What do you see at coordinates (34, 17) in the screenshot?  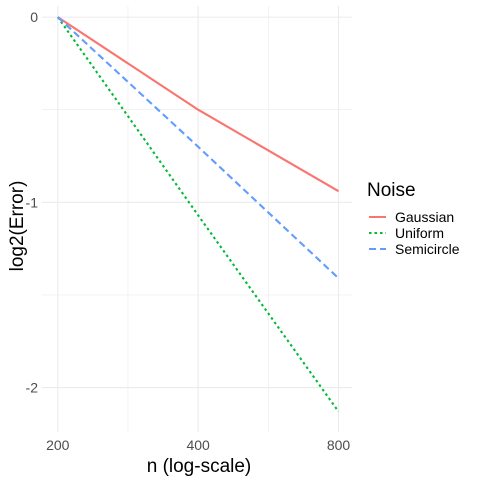 I see `y-tick-label: 0` at bounding box center [34, 17].